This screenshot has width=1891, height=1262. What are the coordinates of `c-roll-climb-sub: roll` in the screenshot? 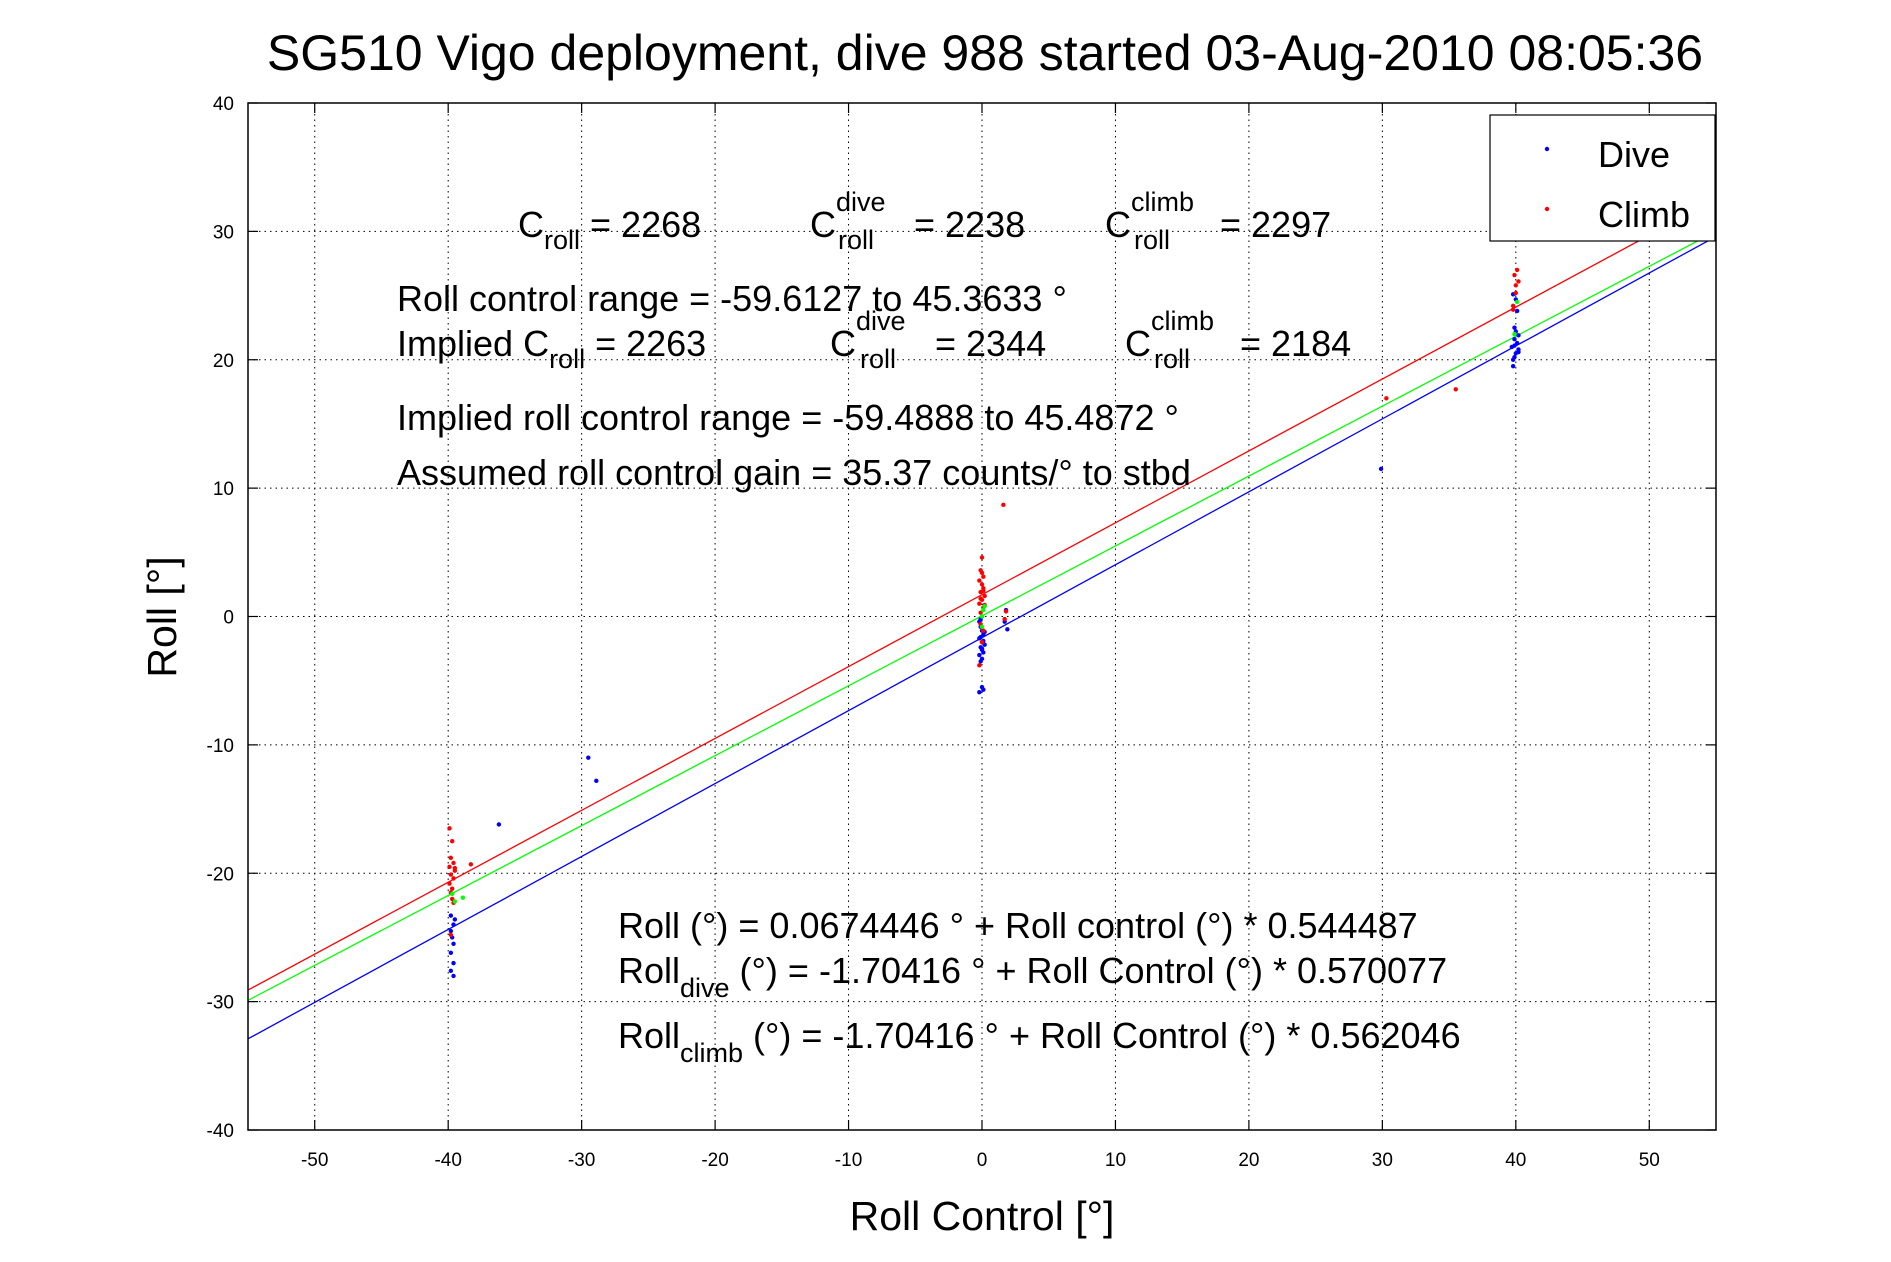 It's located at (1152, 240).